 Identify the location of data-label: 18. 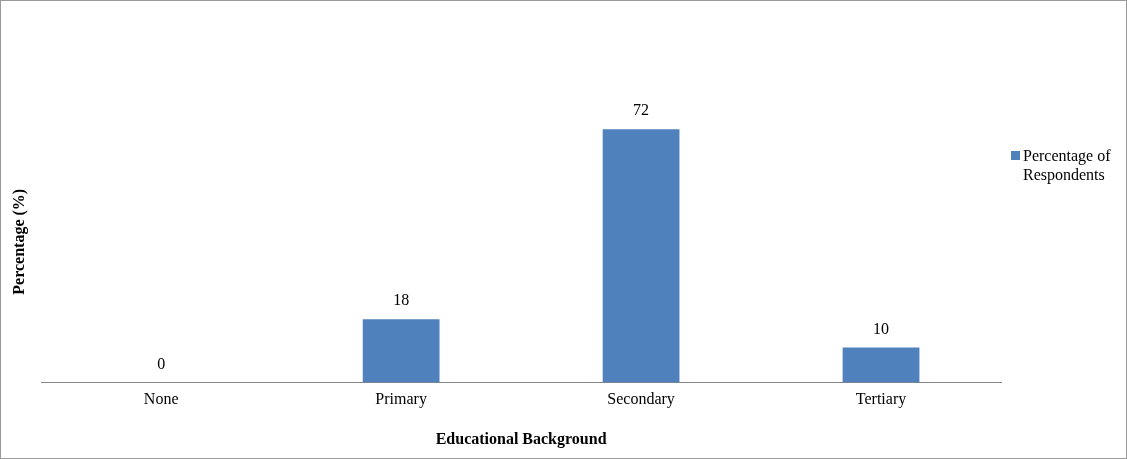
(401, 300).